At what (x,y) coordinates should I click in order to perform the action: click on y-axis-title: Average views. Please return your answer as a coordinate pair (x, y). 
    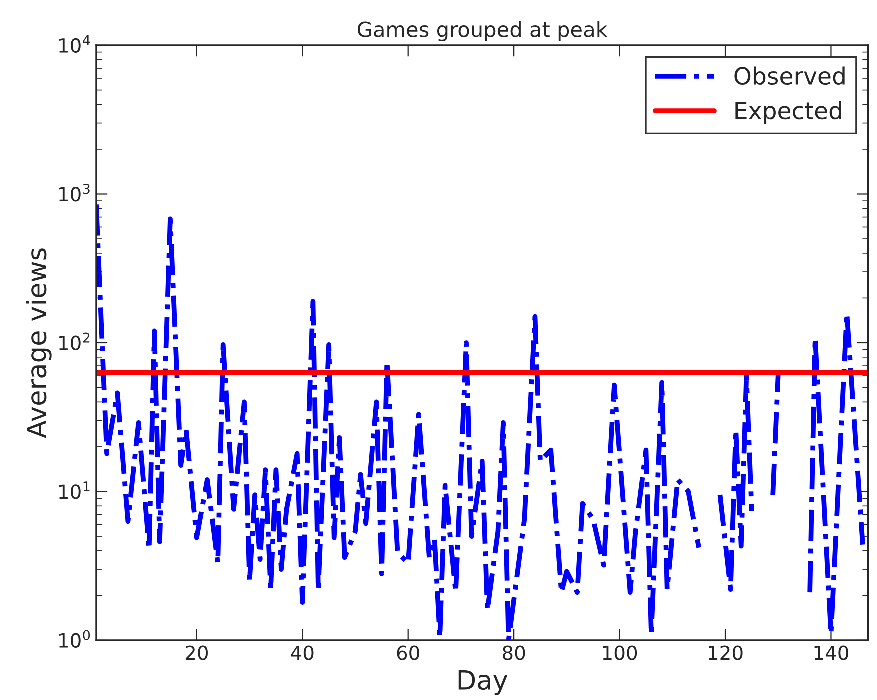
    Looking at the image, I should click on (39, 343).